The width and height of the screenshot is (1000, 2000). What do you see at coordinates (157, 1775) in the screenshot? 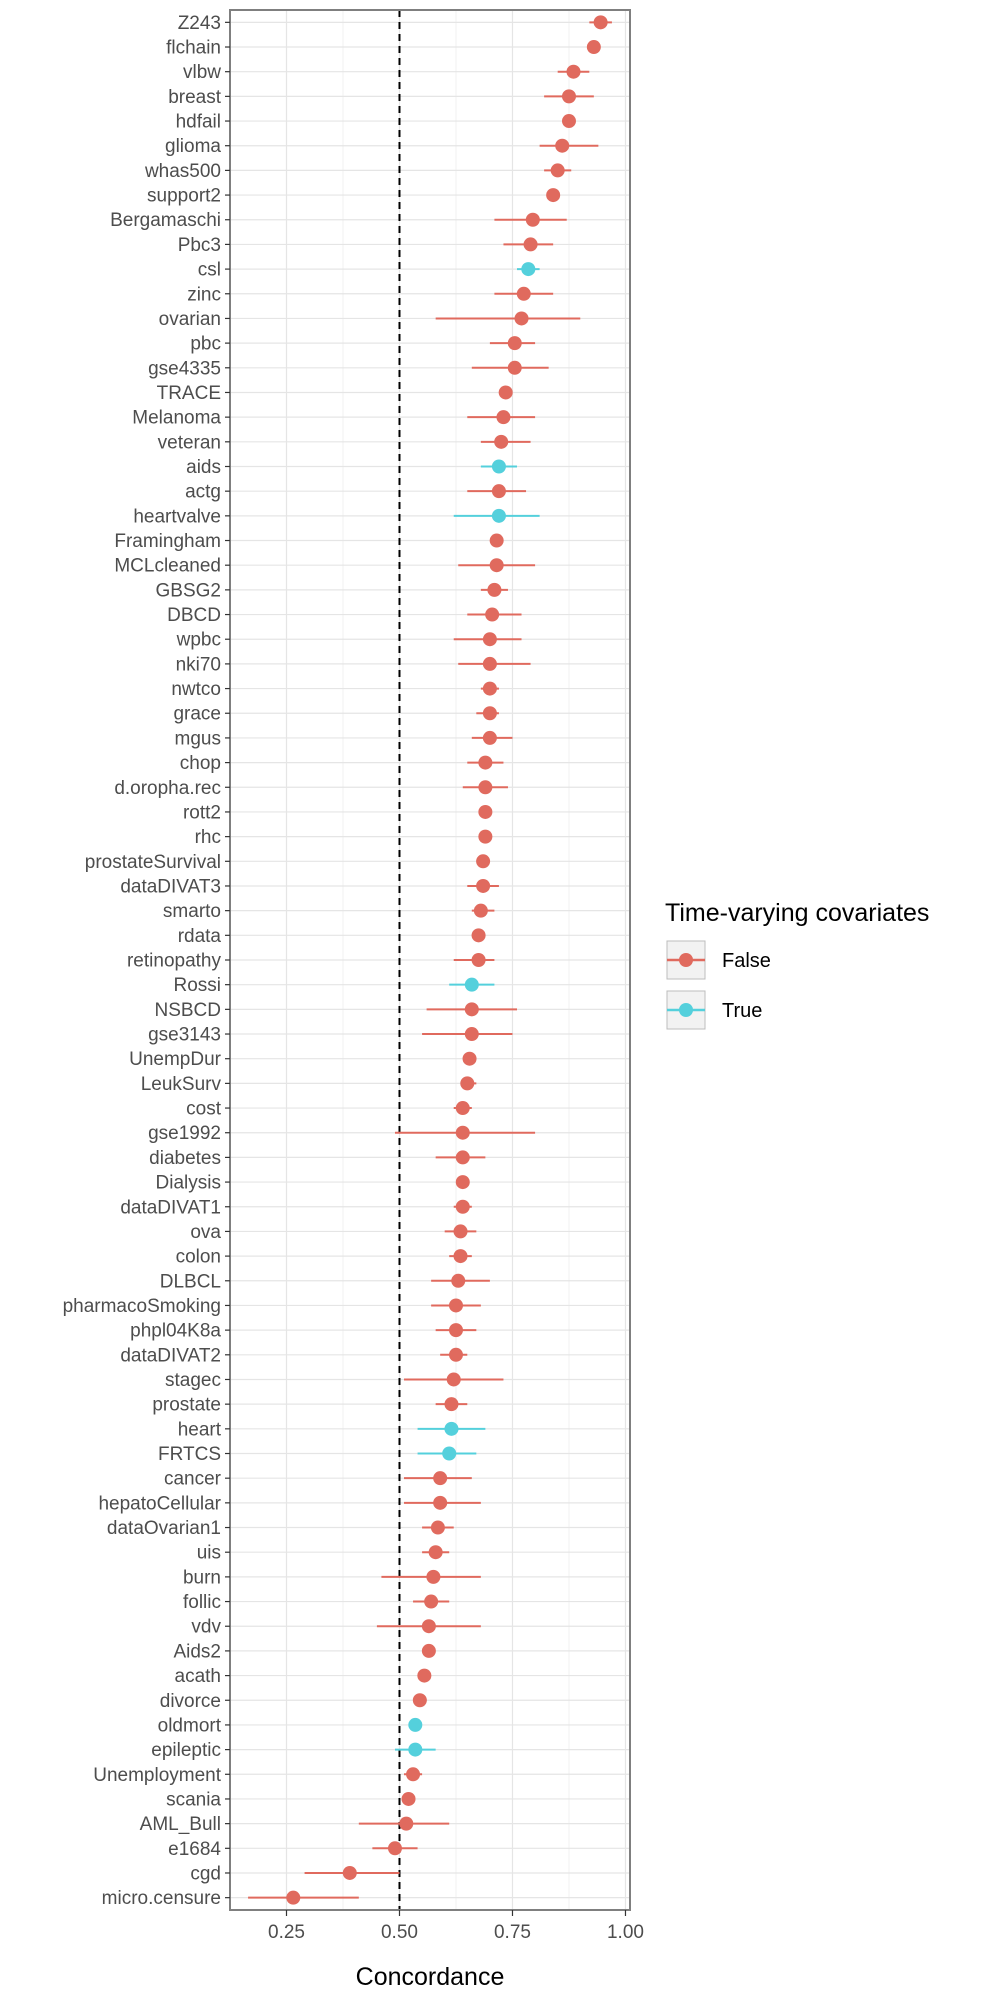
I see `y-tick-label: Unemployment` at bounding box center [157, 1775].